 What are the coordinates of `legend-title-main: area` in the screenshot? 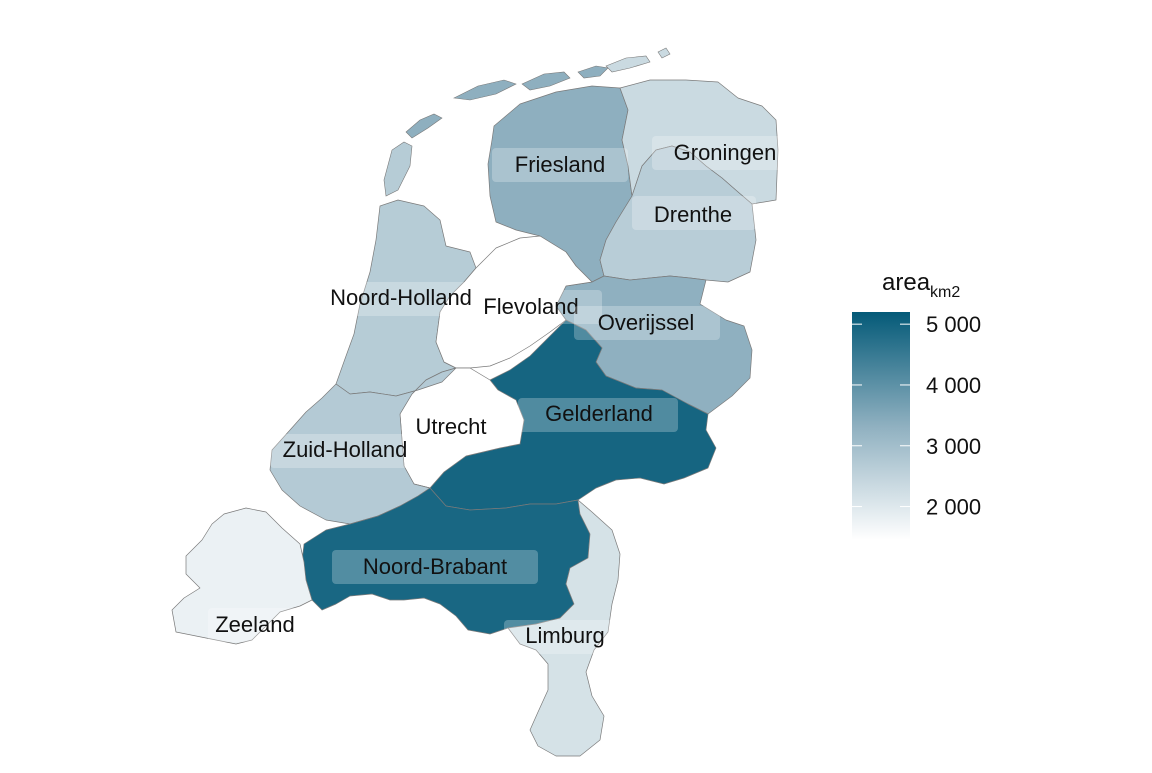 It's located at (906, 282).